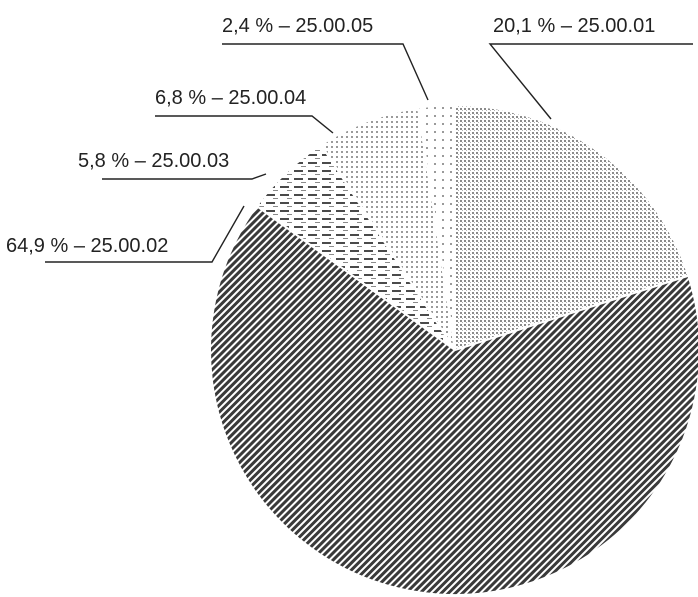 This screenshot has height=597, width=698. What do you see at coordinates (230, 98) in the screenshot?
I see `slice-label: 6,8 % – 25.00.04` at bounding box center [230, 98].